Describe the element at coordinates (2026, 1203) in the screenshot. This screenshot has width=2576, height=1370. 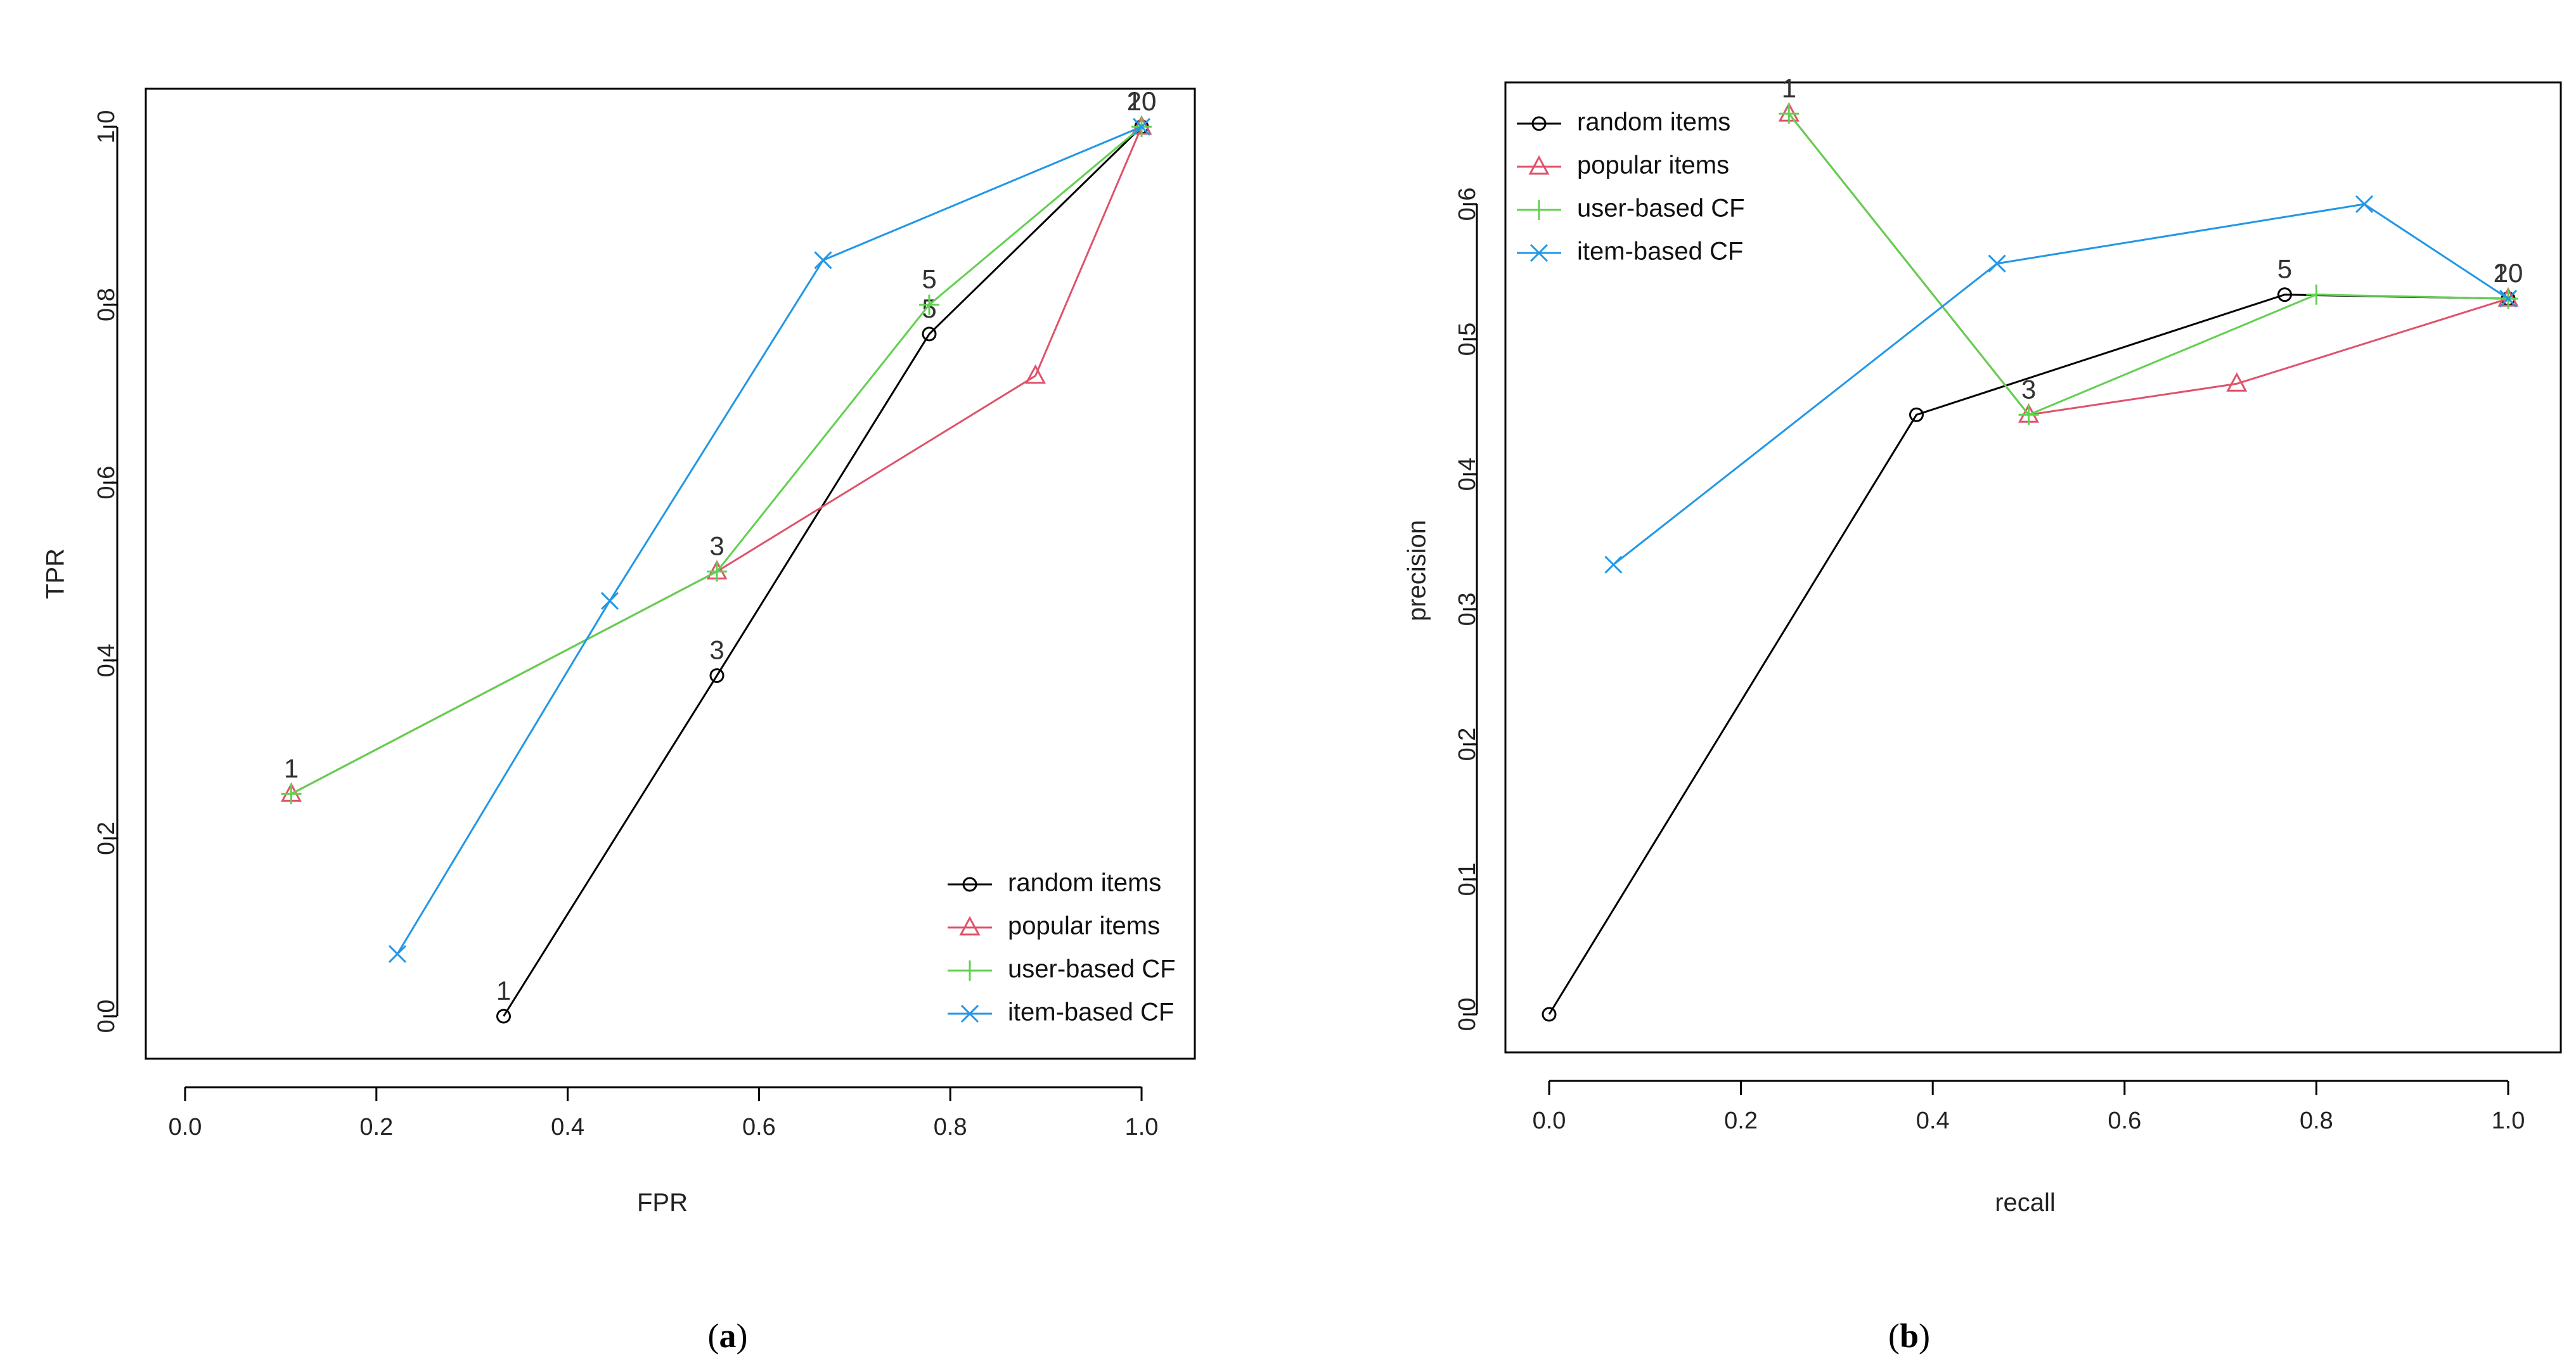
I see `x-axis-title: recall` at that location.